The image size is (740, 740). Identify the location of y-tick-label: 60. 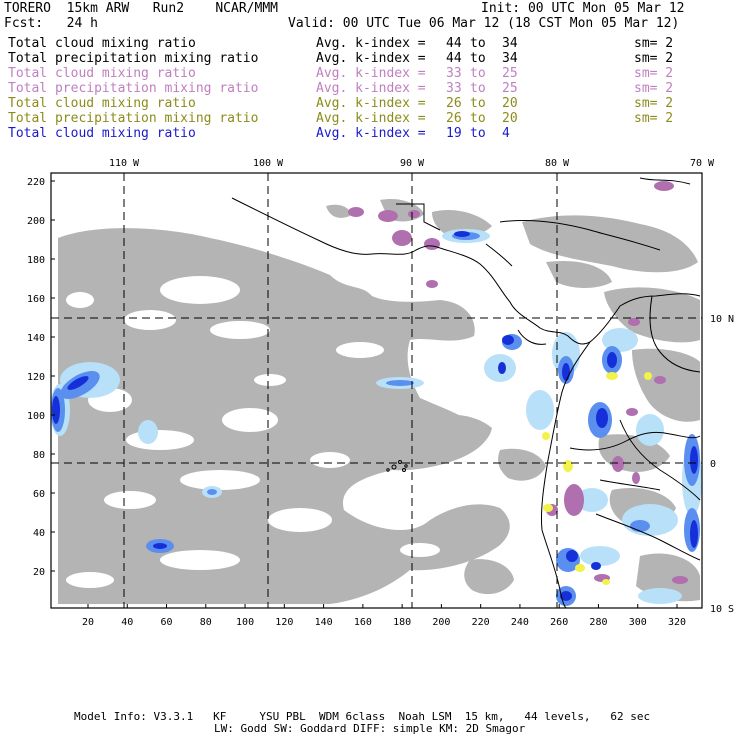
(39, 494).